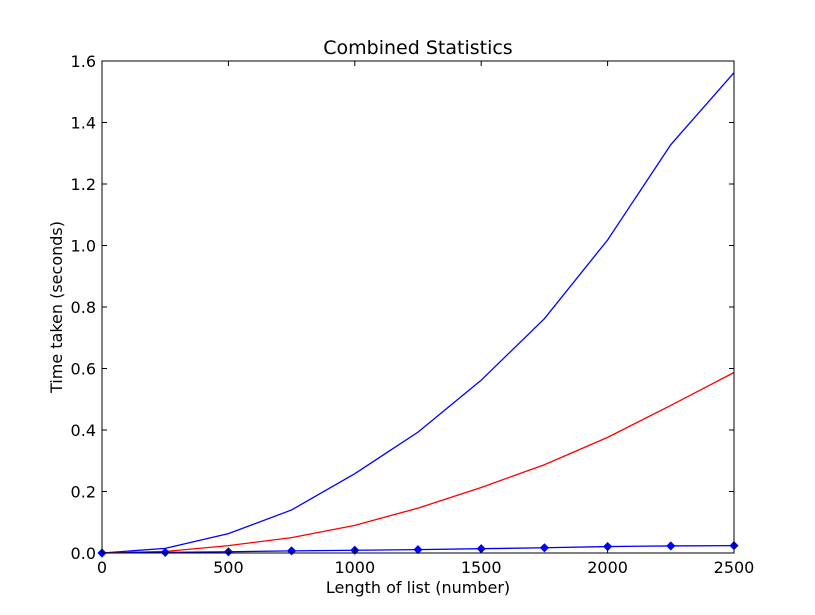  What do you see at coordinates (56, 307) in the screenshot?
I see `y-axis-label: Time taken (seconds)` at bounding box center [56, 307].